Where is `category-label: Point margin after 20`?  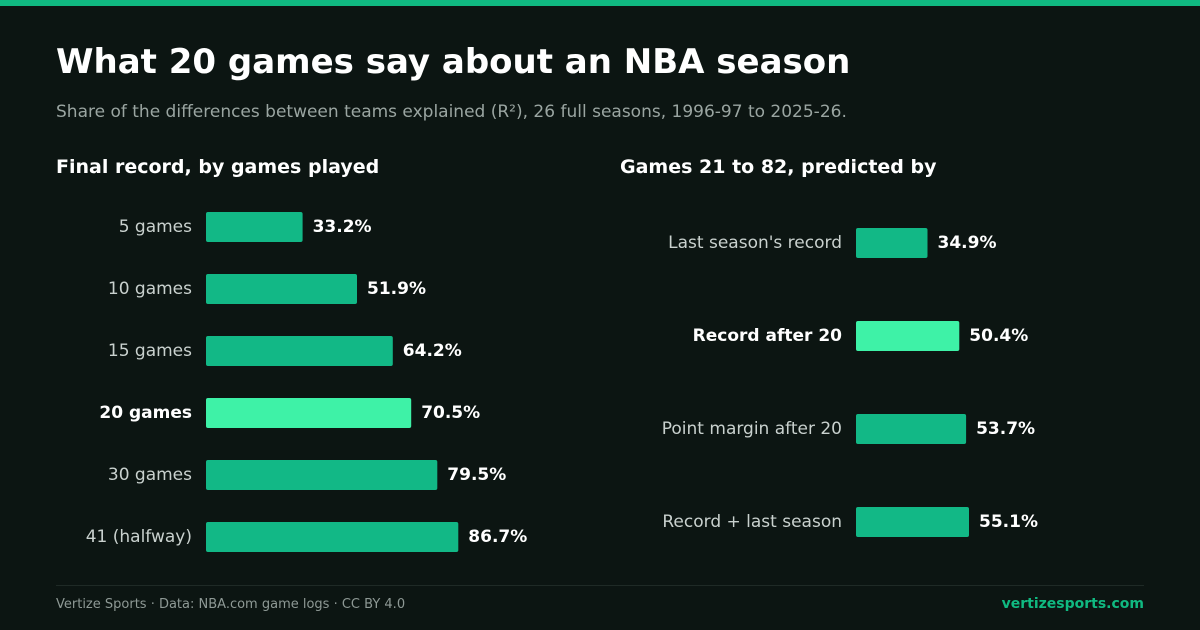 category-label: Point margin after 20 is located at coordinates (752, 429).